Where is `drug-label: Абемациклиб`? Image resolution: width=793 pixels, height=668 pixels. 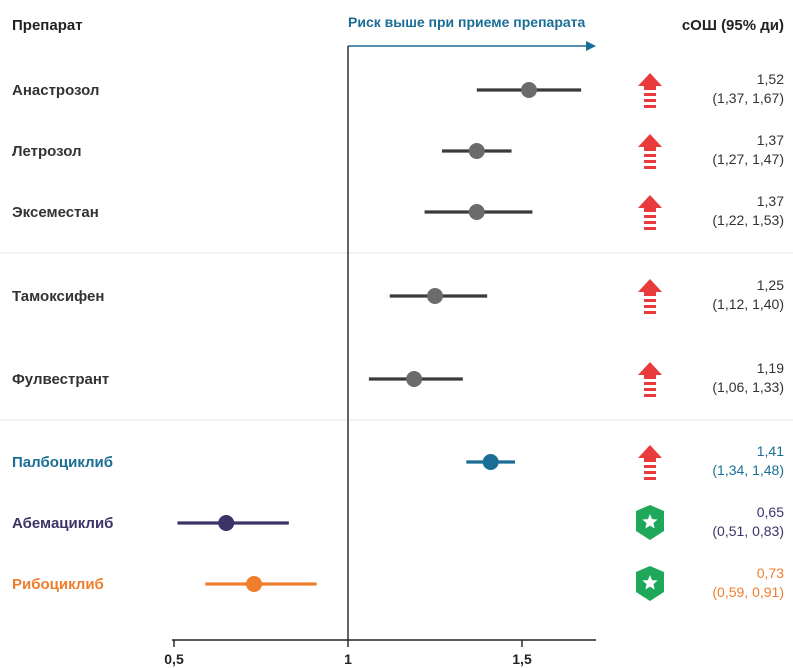 drug-label: Абемациклиб is located at coordinates (62, 523).